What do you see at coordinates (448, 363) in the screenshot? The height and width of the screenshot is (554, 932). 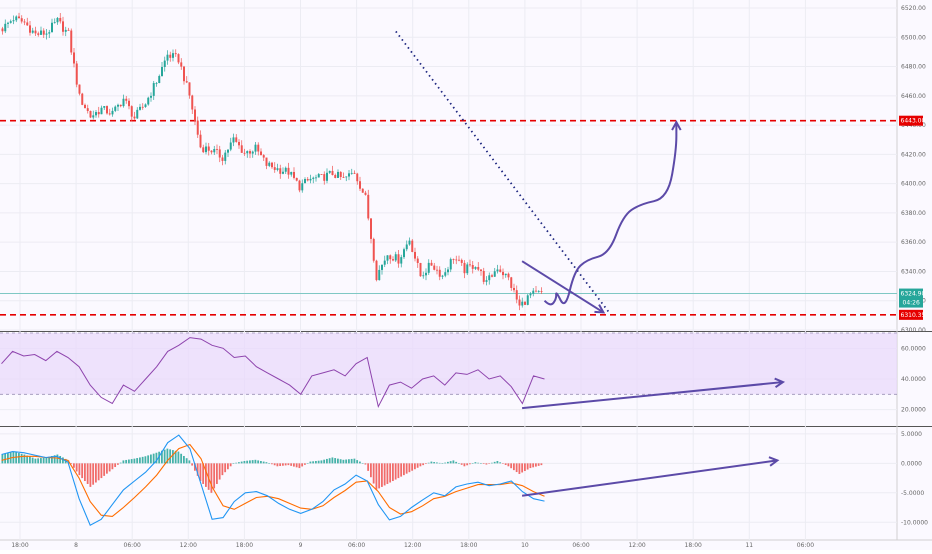 I see `rsi-band` at bounding box center [448, 363].